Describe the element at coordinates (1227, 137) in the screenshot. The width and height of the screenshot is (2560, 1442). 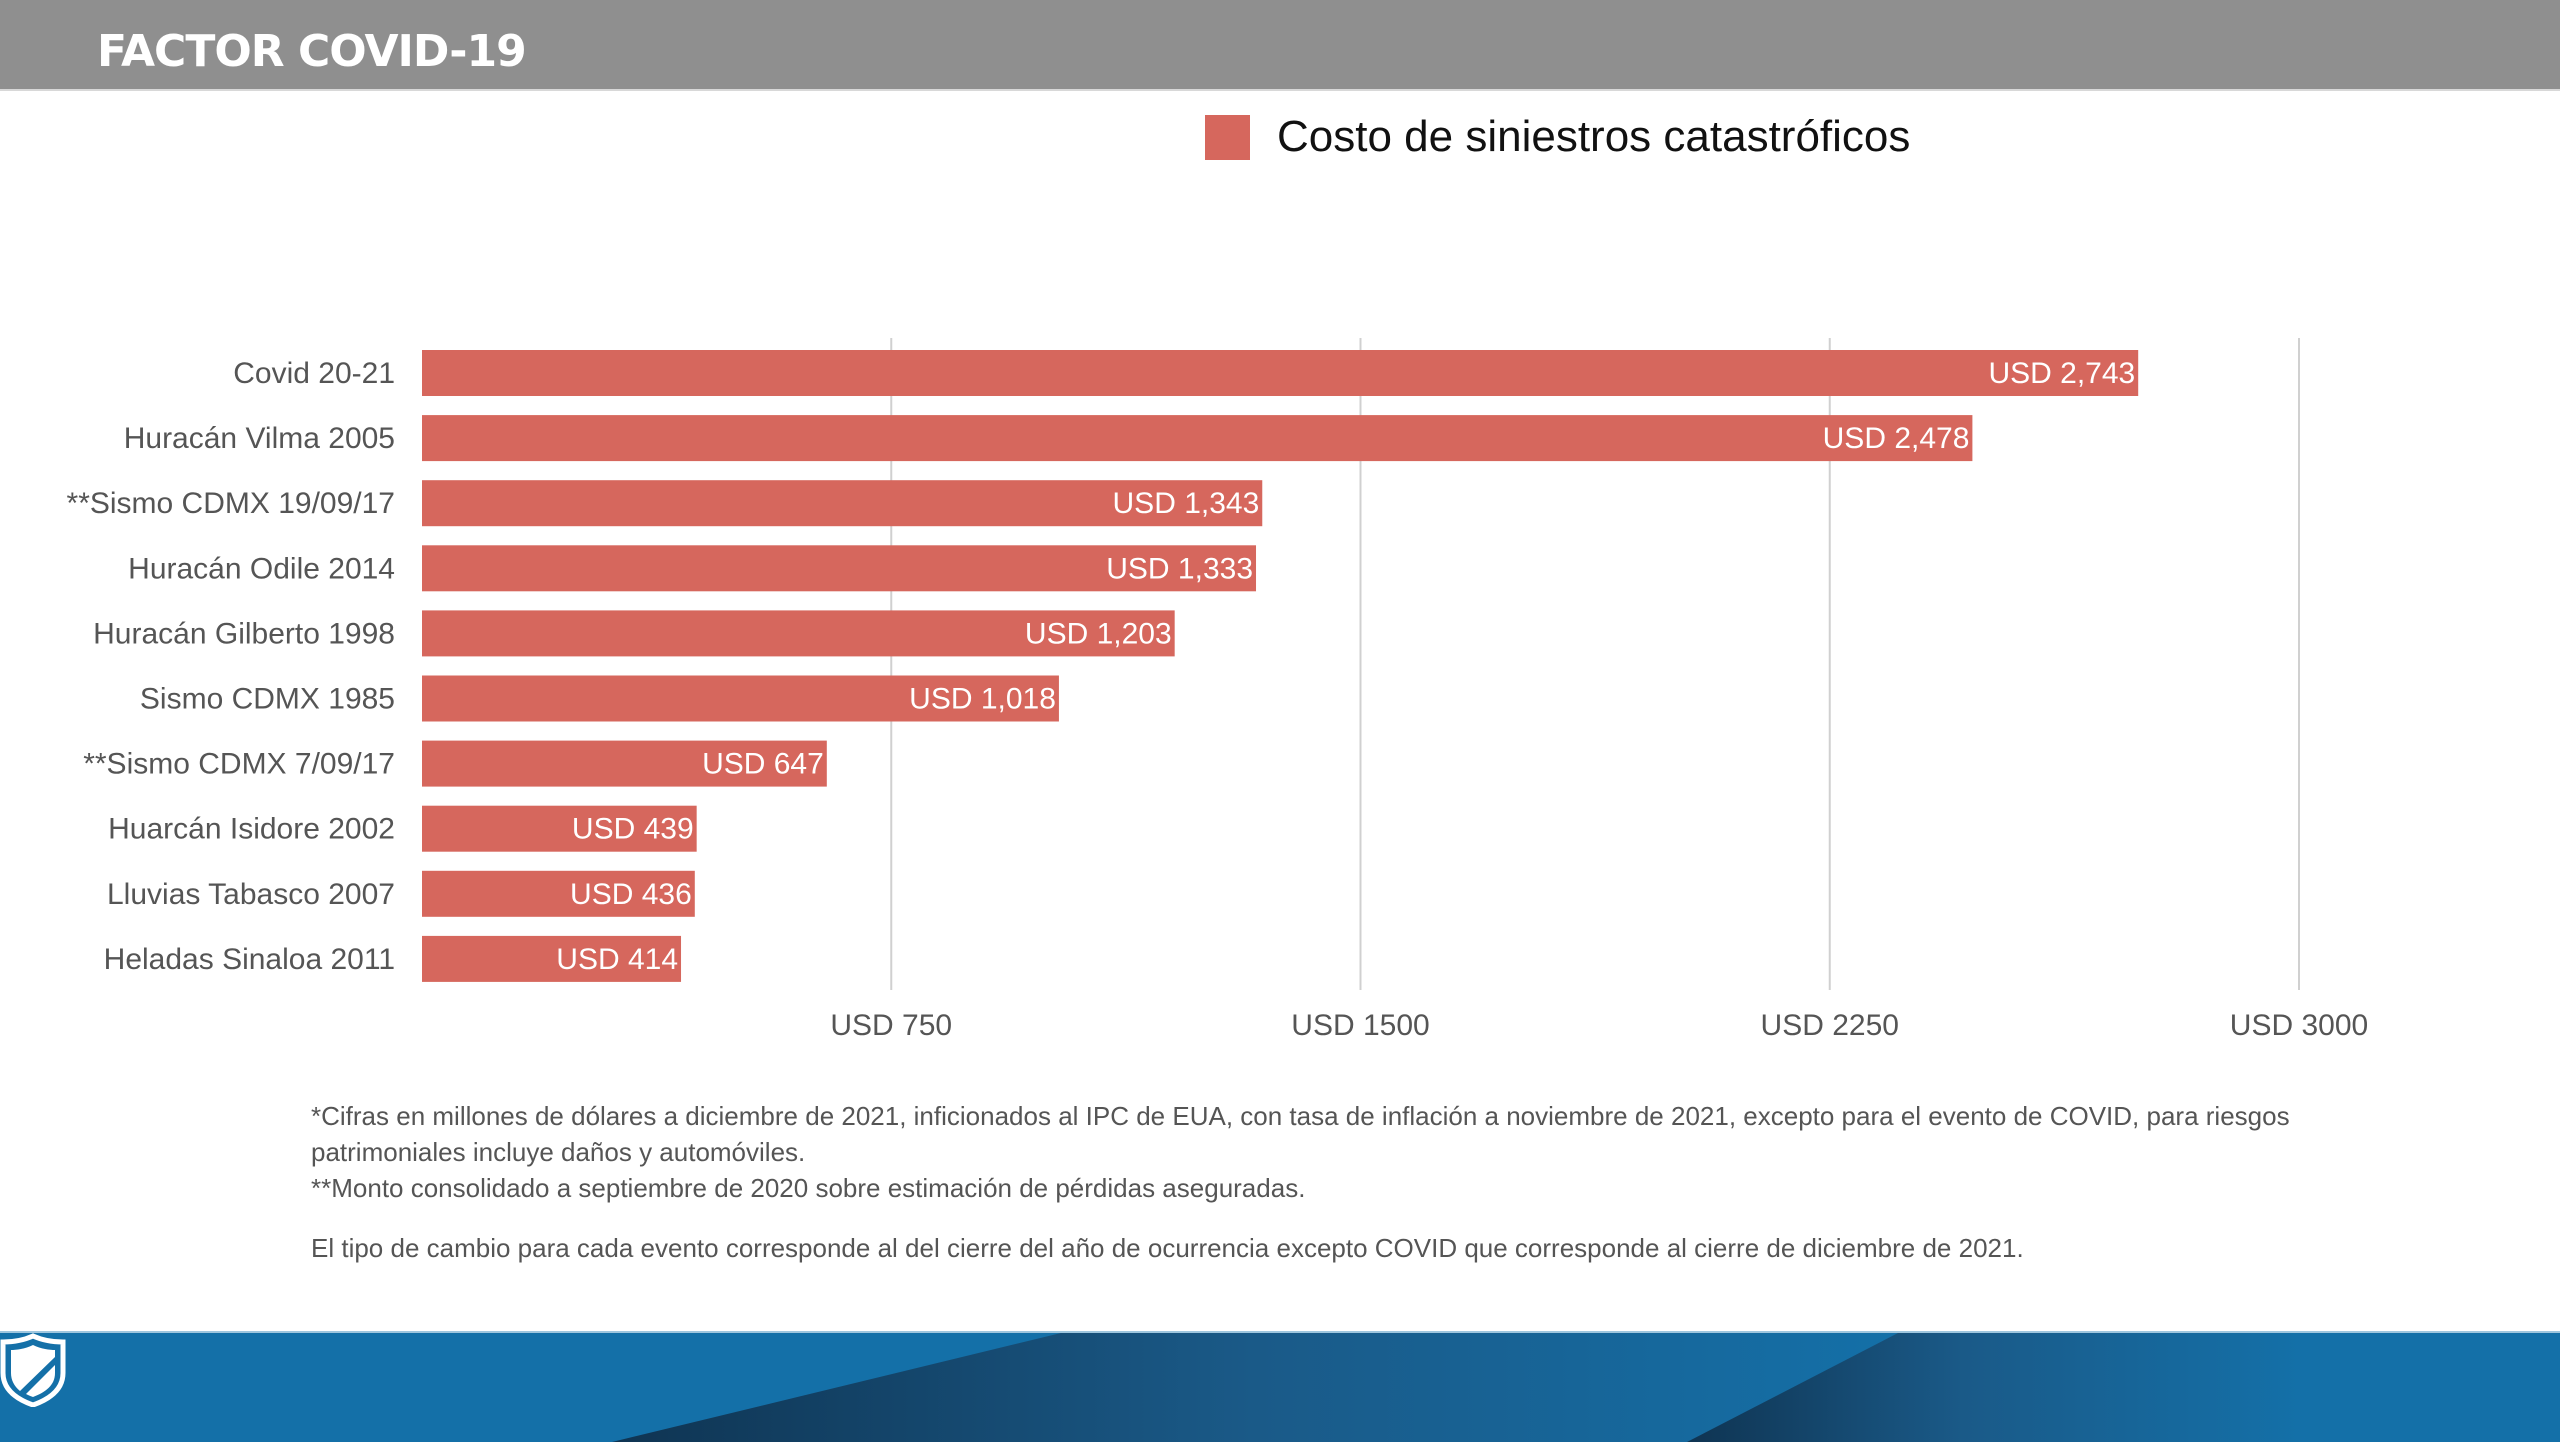
I see `legend-swatch-icon` at that location.